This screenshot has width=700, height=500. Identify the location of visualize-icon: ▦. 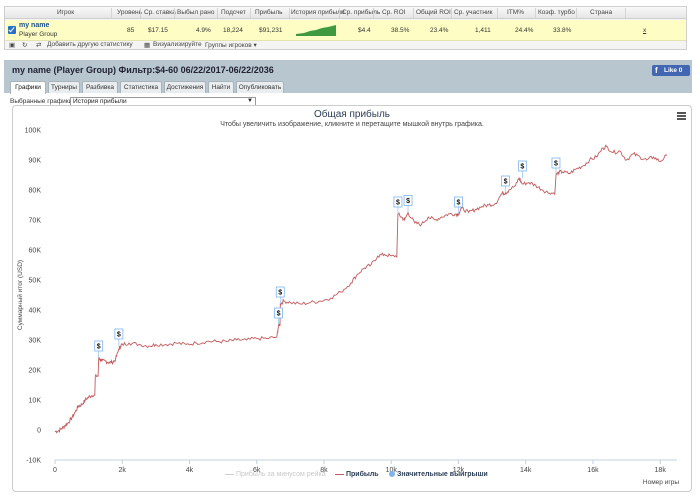
(147, 45).